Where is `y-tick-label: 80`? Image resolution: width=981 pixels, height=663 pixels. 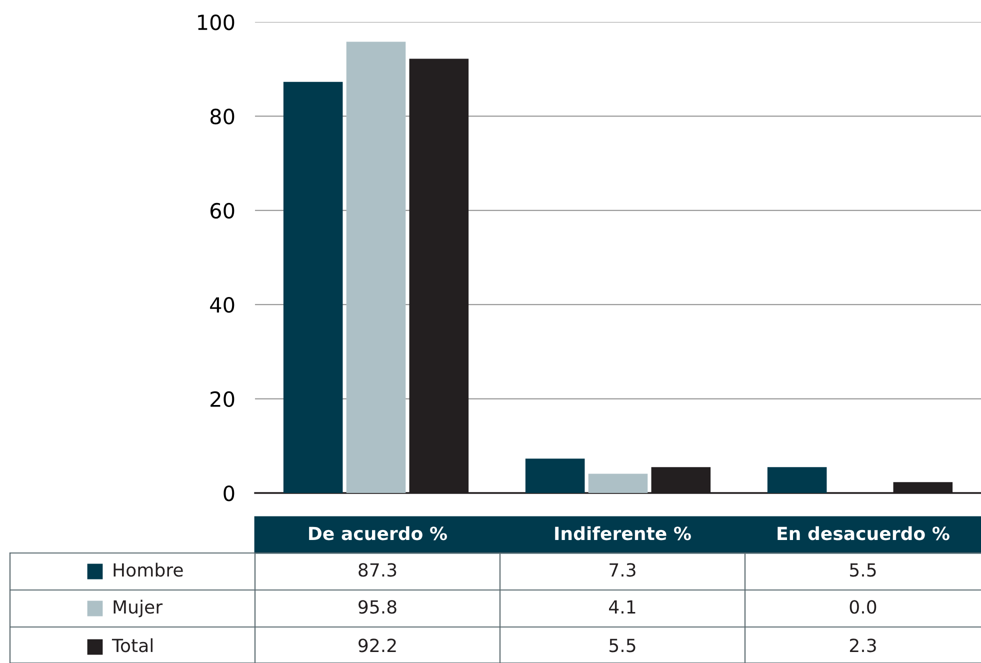
y-tick-label: 80 is located at coordinates (222, 116).